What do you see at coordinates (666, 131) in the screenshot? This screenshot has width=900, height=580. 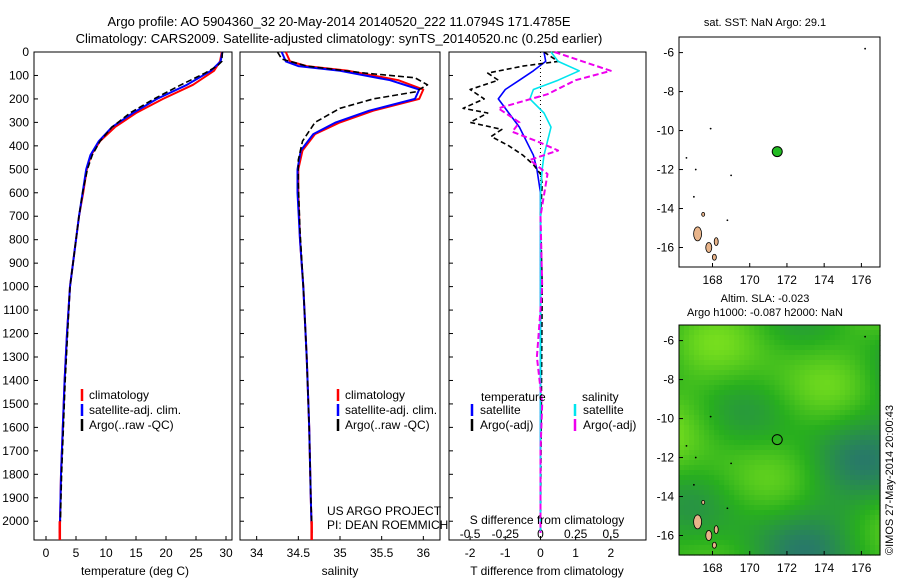 I see `y-tick-label: -10` at bounding box center [666, 131].